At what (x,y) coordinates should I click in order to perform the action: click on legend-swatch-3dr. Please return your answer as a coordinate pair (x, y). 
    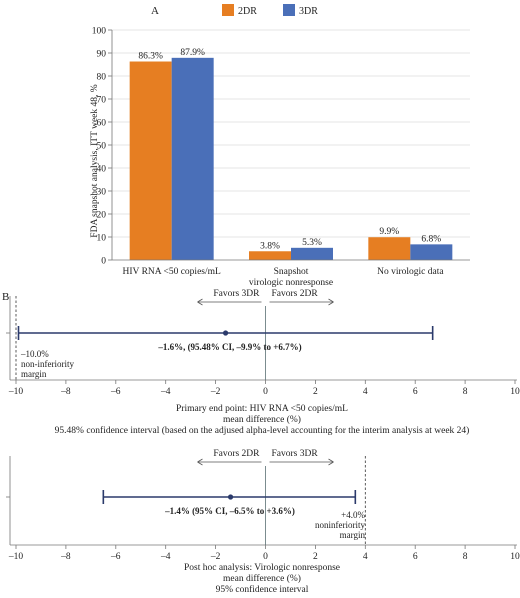
    Looking at the image, I should click on (289, 10).